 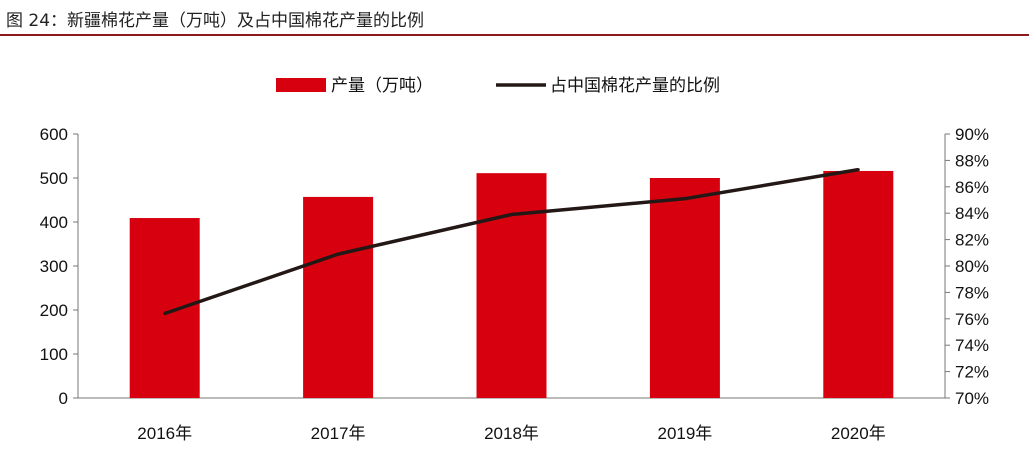 What do you see at coordinates (498, 86) in the screenshot?
I see `legend: 产量（万吨） 占中国棉花产量的比例` at bounding box center [498, 86].